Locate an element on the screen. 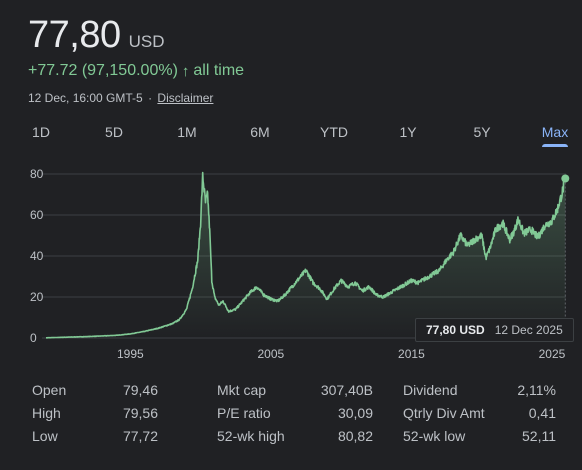  hover-tooltip: 77,80 USD 12 Dec 2025 is located at coordinates (494, 330).